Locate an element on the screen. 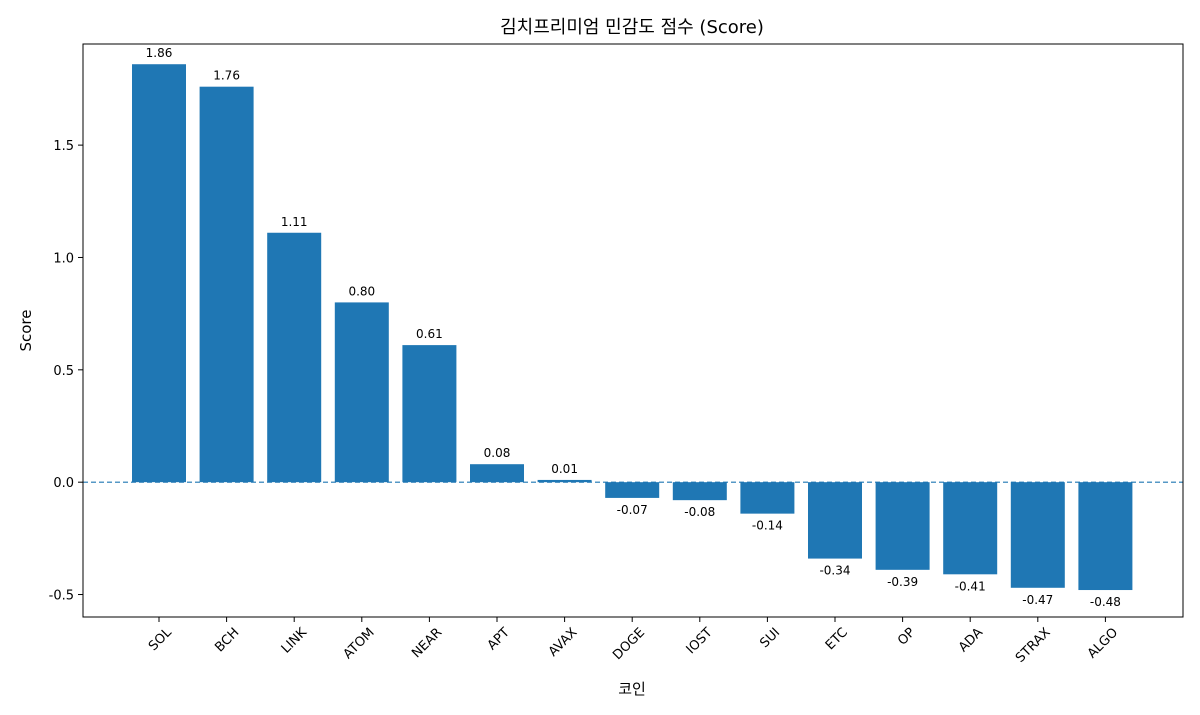 This screenshot has width=1200, height=715. bar-value-label: -0.48 is located at coordinates (1105, 602).